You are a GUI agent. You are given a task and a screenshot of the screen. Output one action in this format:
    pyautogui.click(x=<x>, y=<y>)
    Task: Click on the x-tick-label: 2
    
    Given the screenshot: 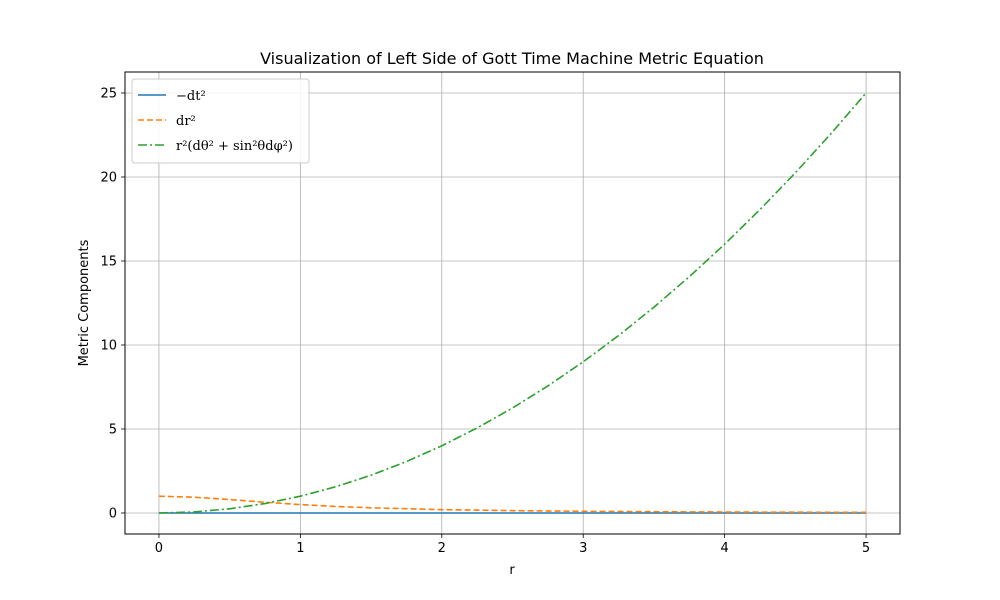 What is the action you would take?
    pyautogui.click(x=442, y=548)
    